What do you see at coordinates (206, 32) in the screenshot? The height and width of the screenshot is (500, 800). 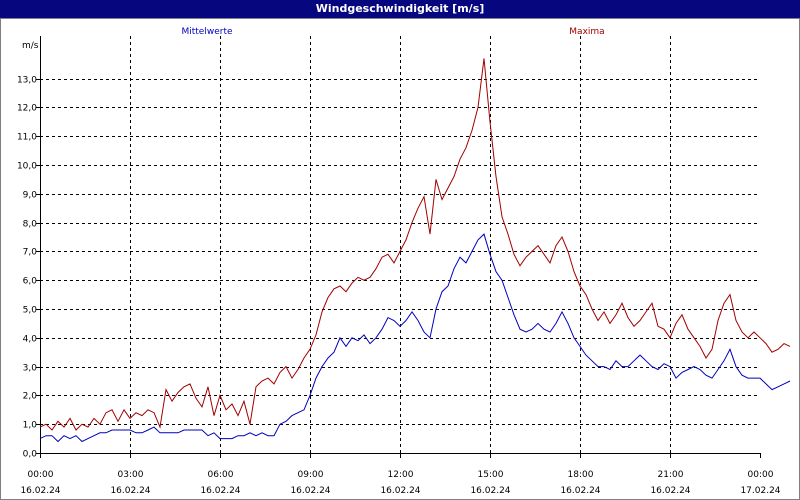 I see `legend-mittelwerte: Mittelwerte` at bounding box center [206, 32].